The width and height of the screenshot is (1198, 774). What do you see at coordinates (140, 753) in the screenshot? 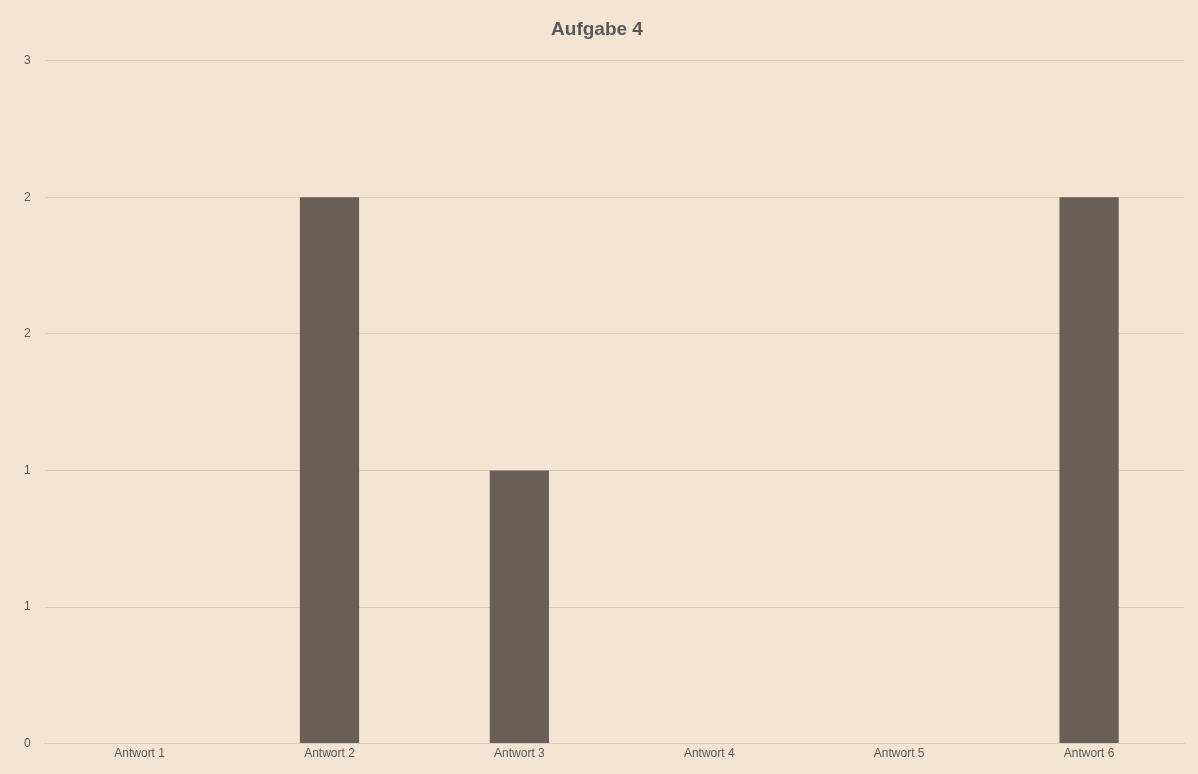
I see `x-tick-label: Antwort 1` at bounding box center [140, 753].